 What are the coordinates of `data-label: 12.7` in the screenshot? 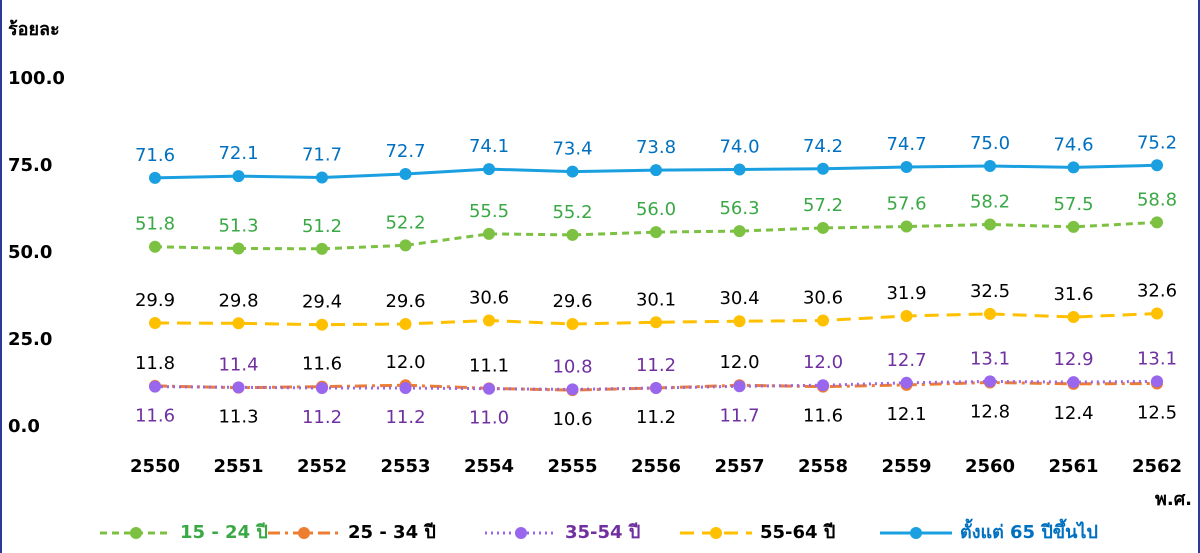 It's located at (906, 360).